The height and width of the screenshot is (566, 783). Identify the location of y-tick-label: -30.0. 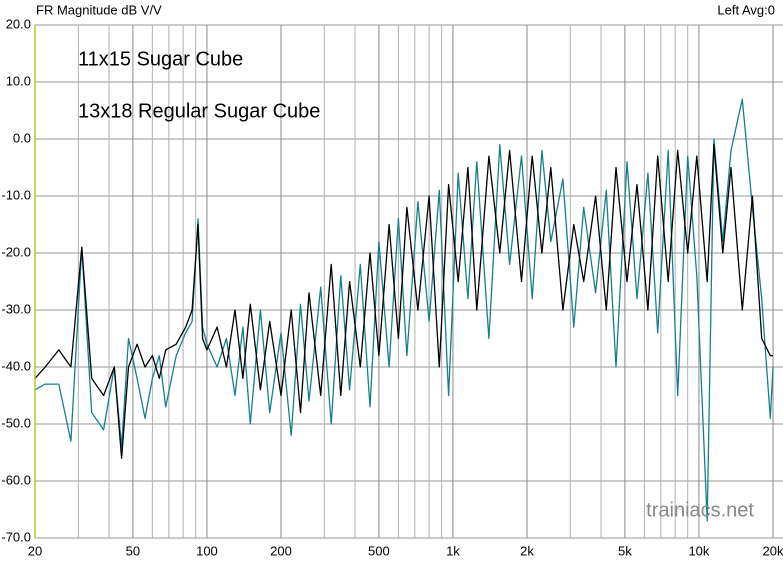
(16, 308).